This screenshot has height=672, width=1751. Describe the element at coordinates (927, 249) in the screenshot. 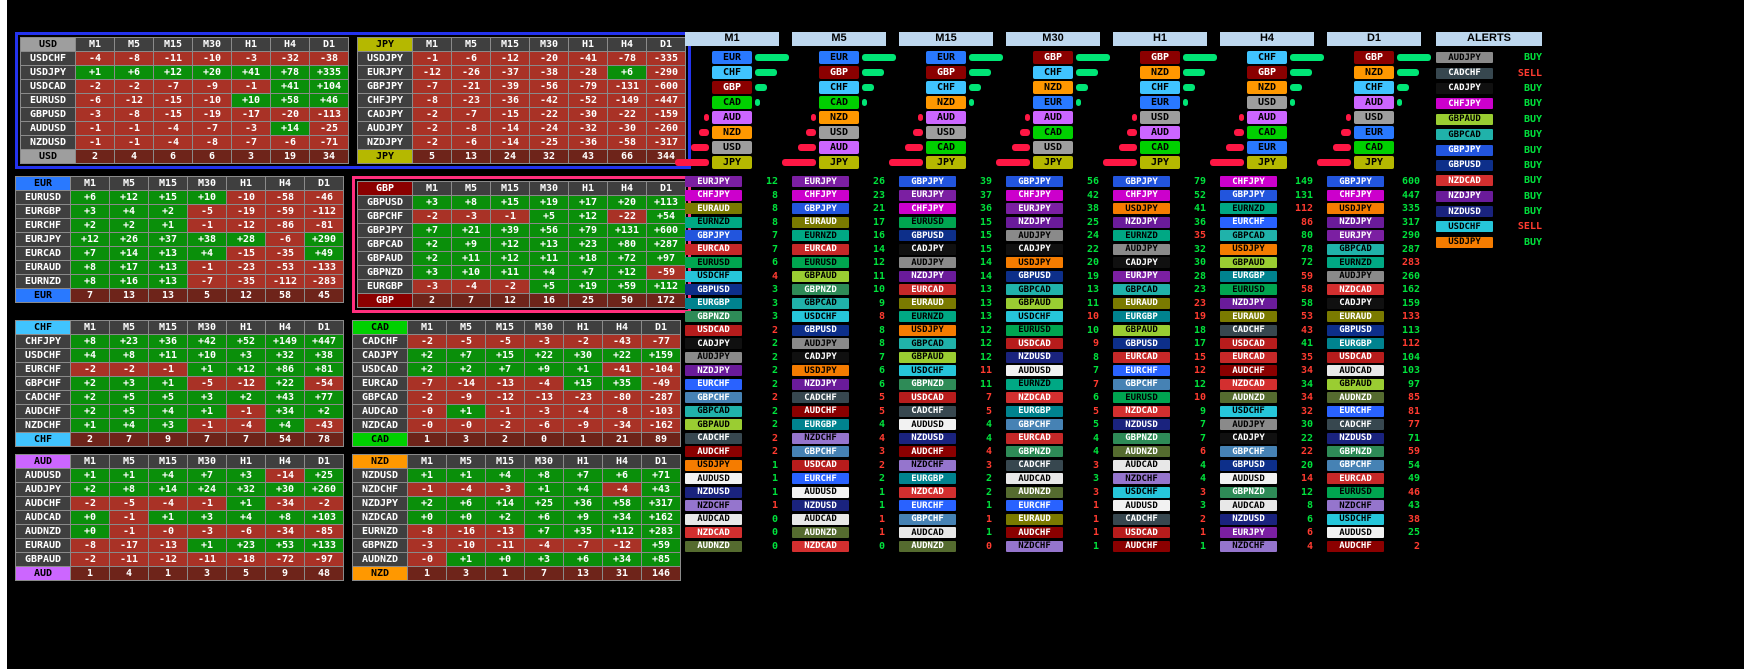

I see `pair-badge-cadjpy: CADJPY` at that location.